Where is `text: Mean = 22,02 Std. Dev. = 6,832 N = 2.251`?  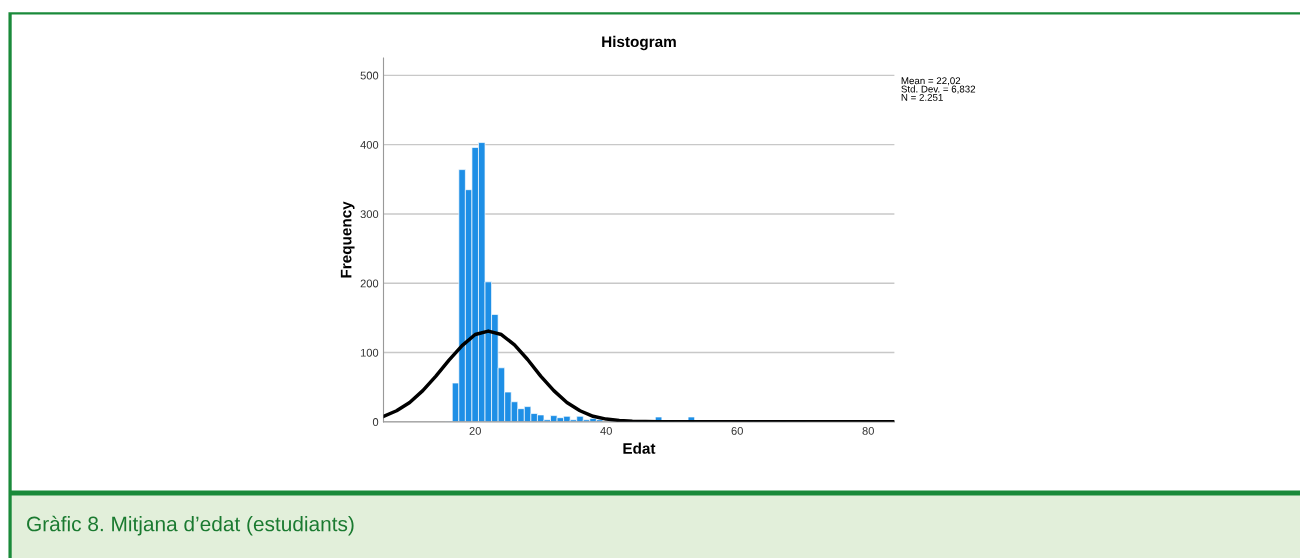 text: Mean = 22,02 Std. Dev. = 6,832 N = 2.251 is located at coordinates (938, 89).